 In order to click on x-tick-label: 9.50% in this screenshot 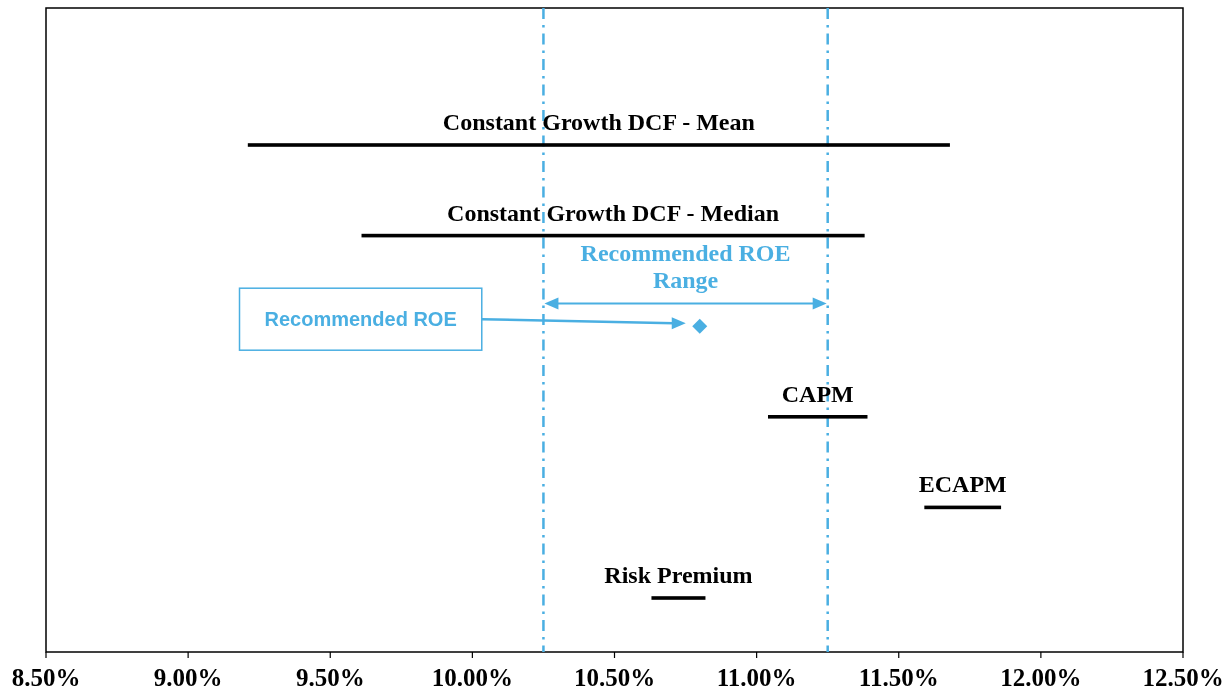, I will do `click(330, 677)`.